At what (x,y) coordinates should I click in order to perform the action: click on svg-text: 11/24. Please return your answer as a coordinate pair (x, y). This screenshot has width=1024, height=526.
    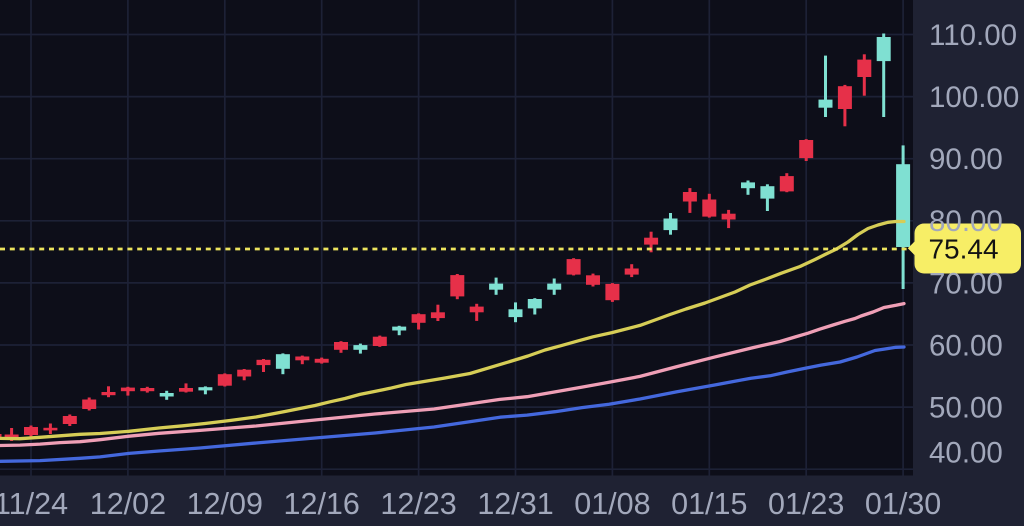
    Looking at the image, I should click on (34, 504).